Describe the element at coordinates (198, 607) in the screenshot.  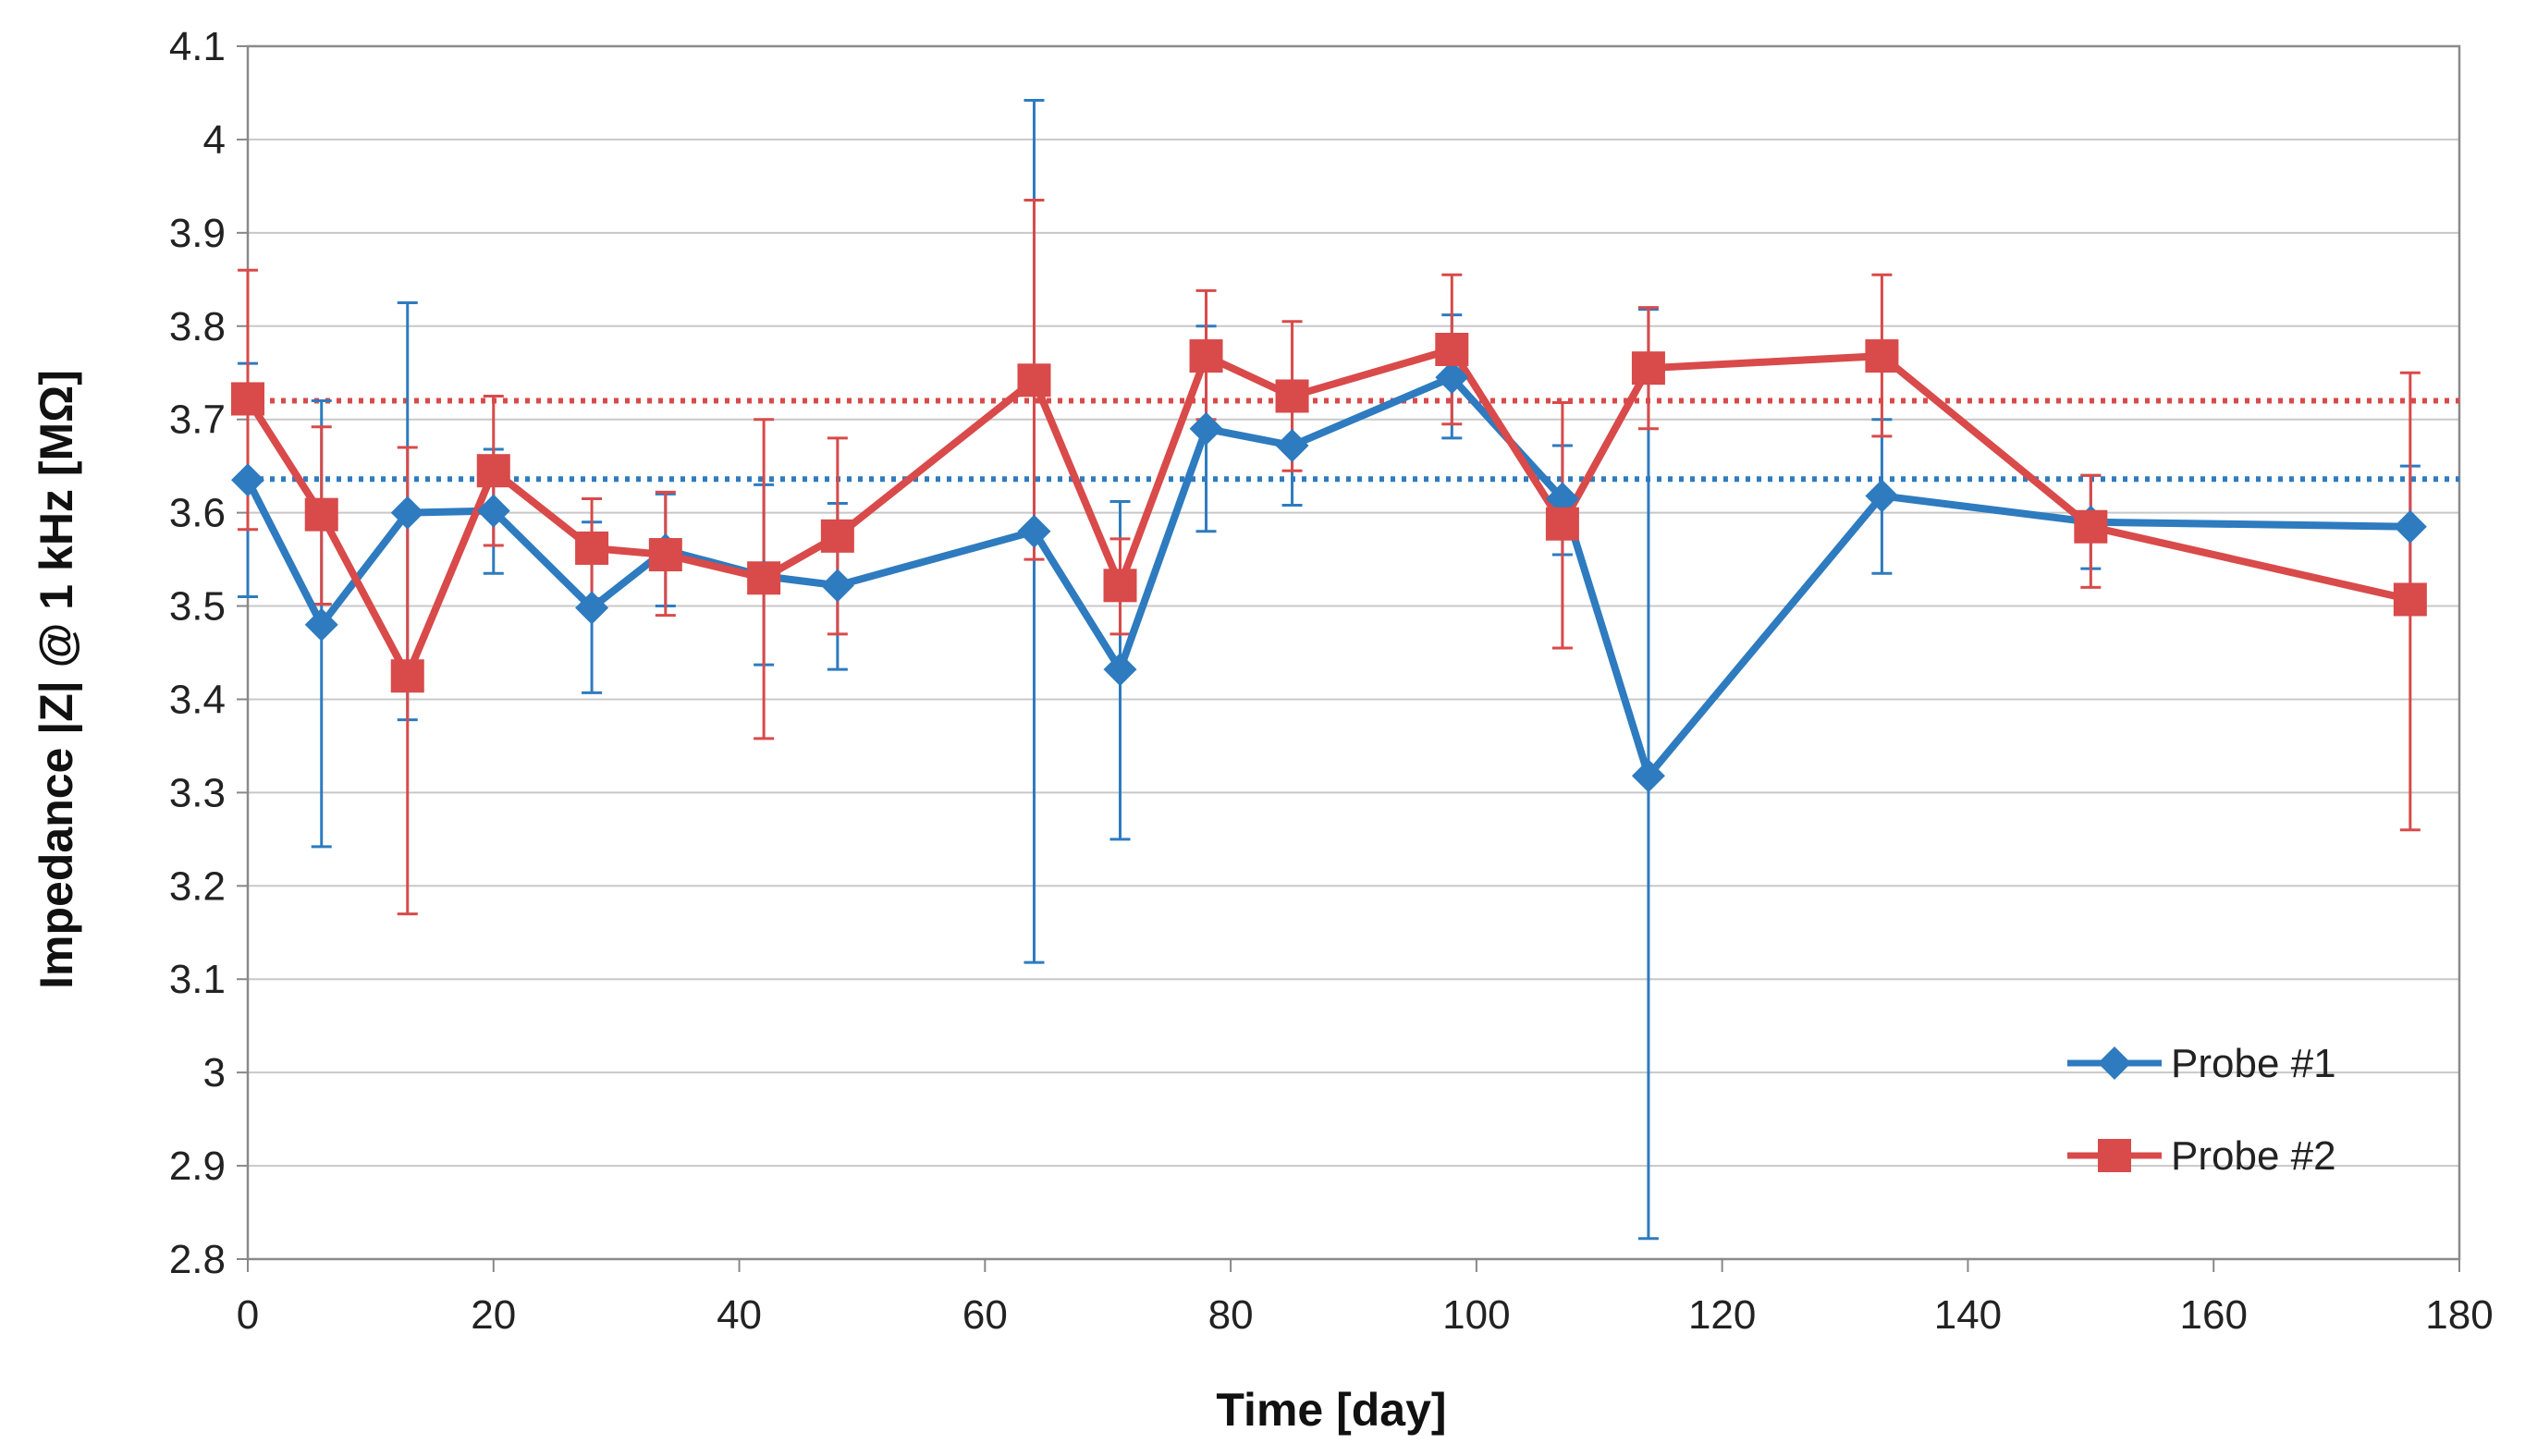
I see `y-tick-label: 3.5` at that location.